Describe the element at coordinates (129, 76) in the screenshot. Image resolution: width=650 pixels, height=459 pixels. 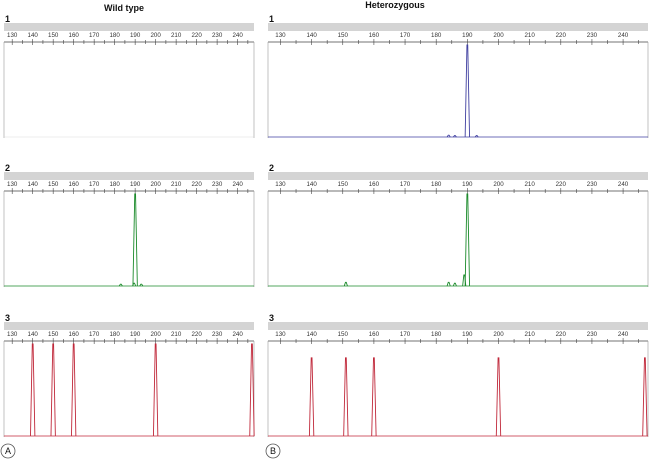
I see `panel-wild-type-row-1: 1 130 140 150 160 170 180 190 200 210 220 230 240` at that location.